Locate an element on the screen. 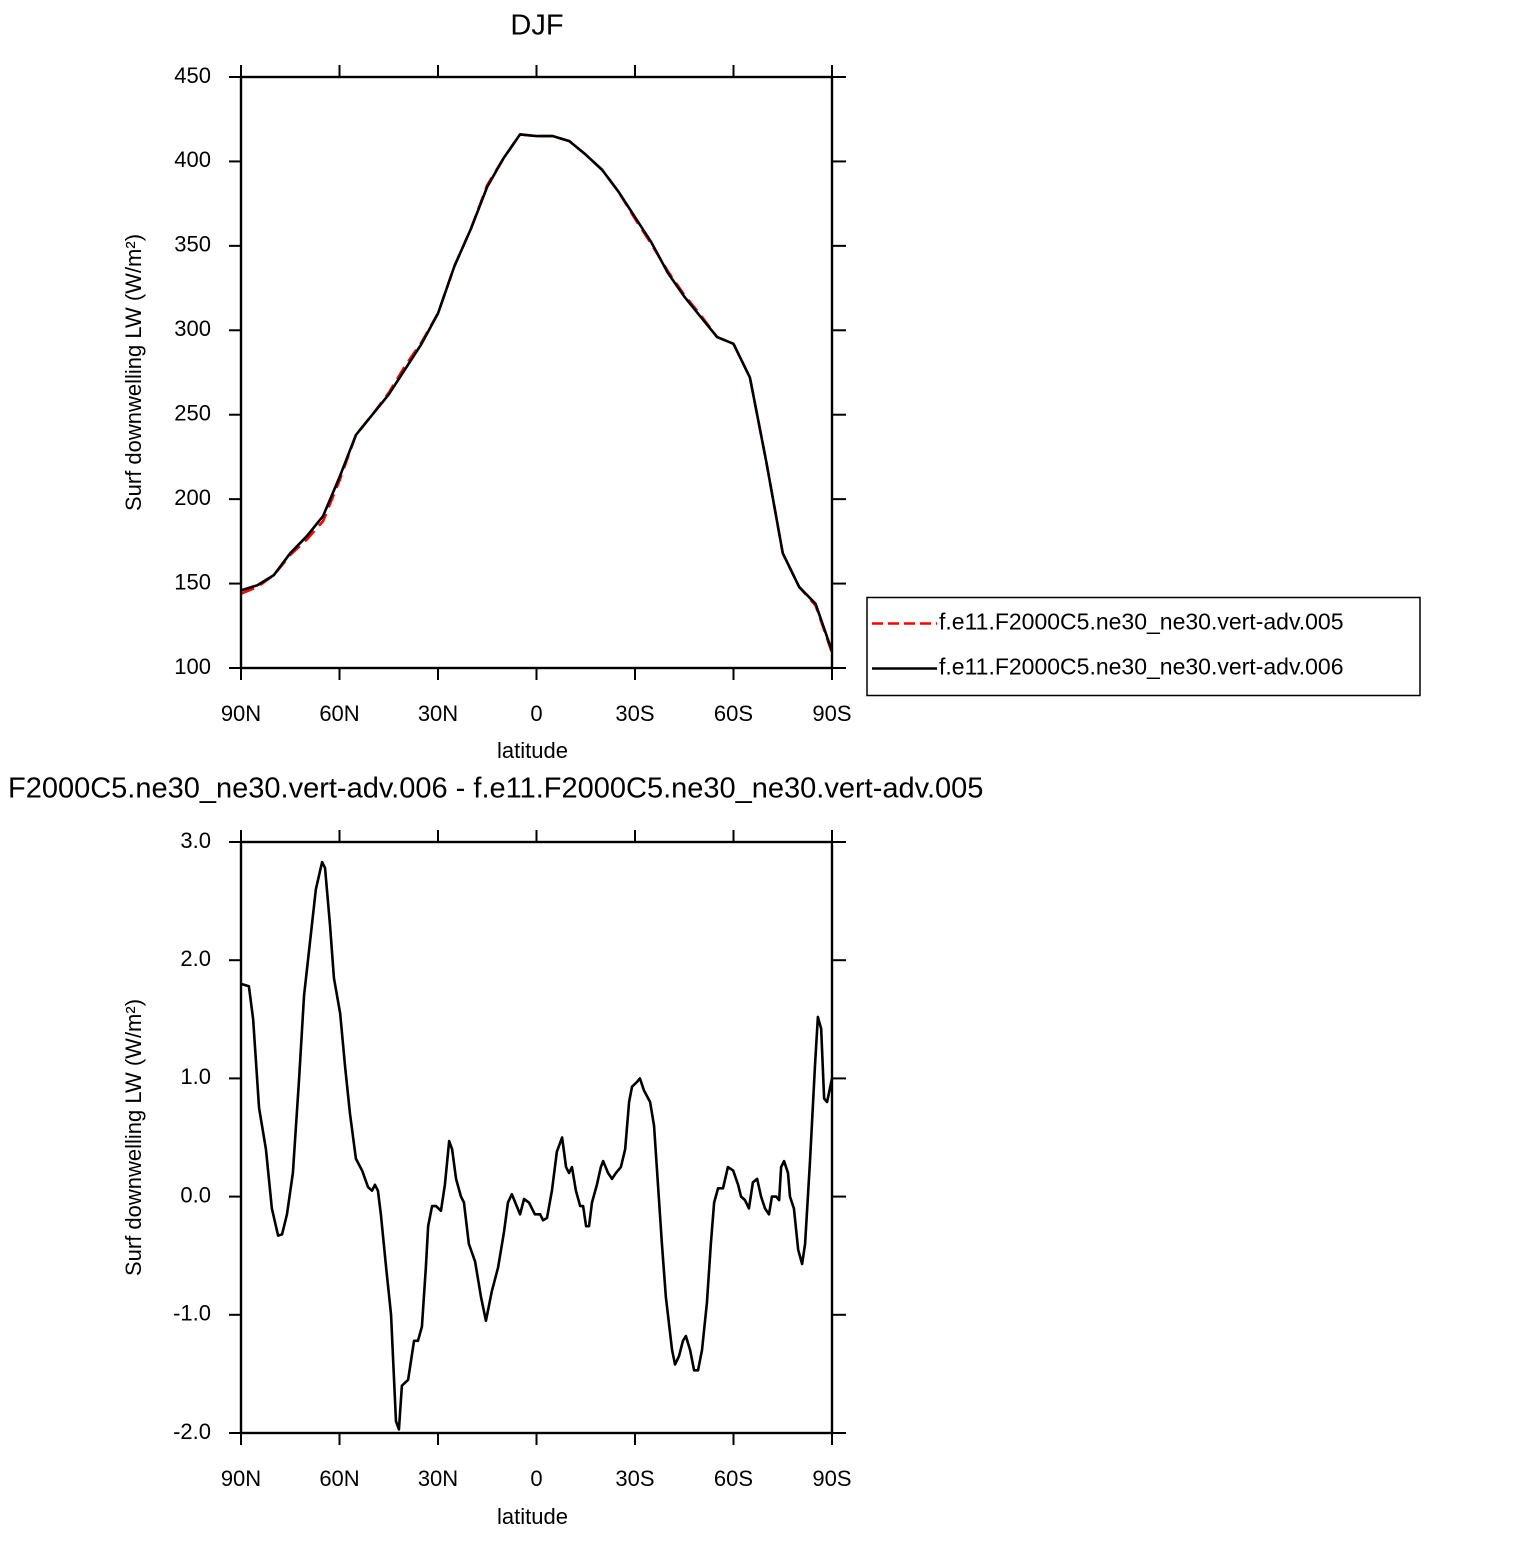  y-tick-label: 300 is located at coordinates (192, 328).